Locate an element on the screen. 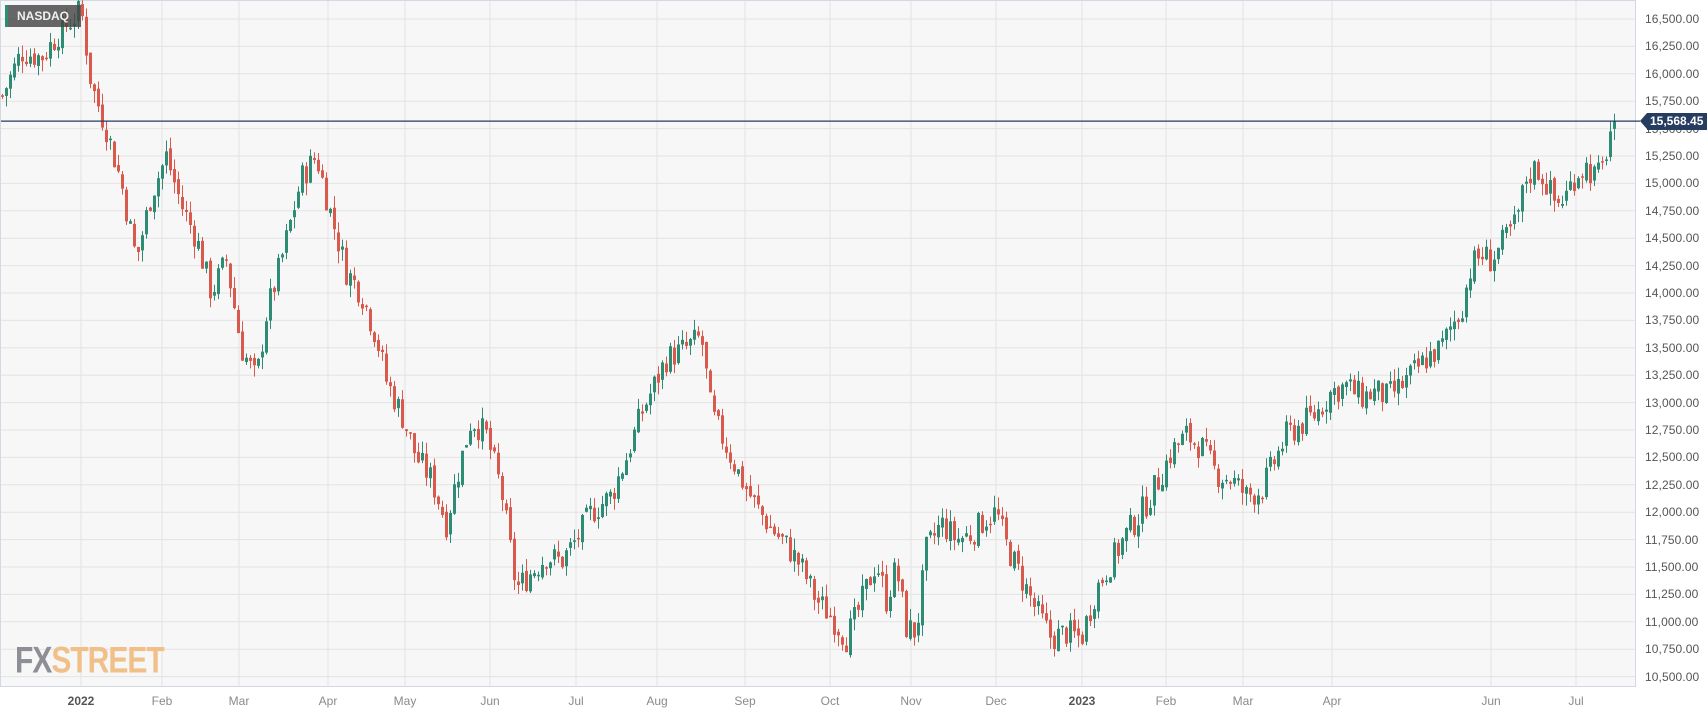 Image resolution: width=1707 pixels, height=712 pixels. y-tick-label: 16,000.00 is located at coordinates (1672, 73).